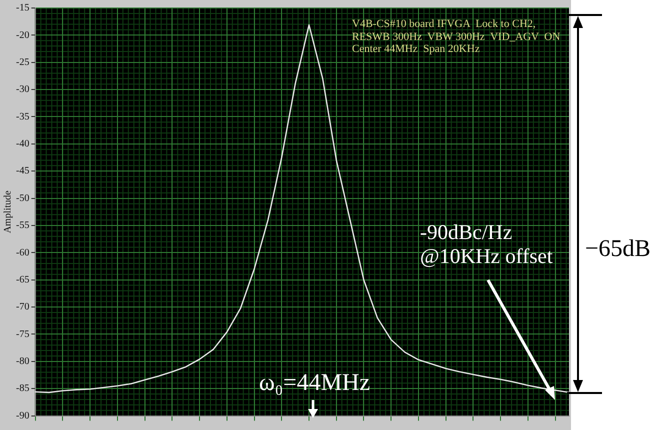  I want to click on y-tick-label: -85, so click(23, 388).